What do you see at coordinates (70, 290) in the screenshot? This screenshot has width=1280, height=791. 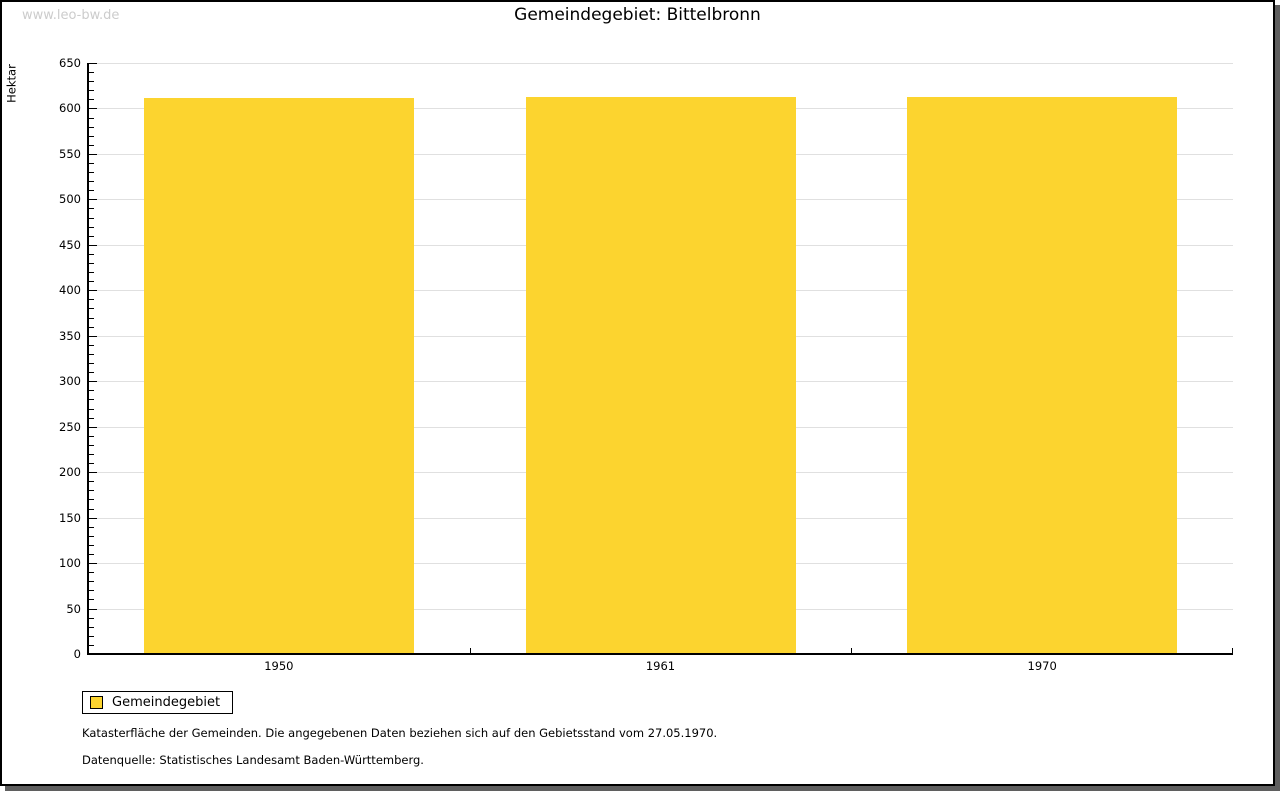 I see `y-tick-label: 400` at bounding box center [70, 290].